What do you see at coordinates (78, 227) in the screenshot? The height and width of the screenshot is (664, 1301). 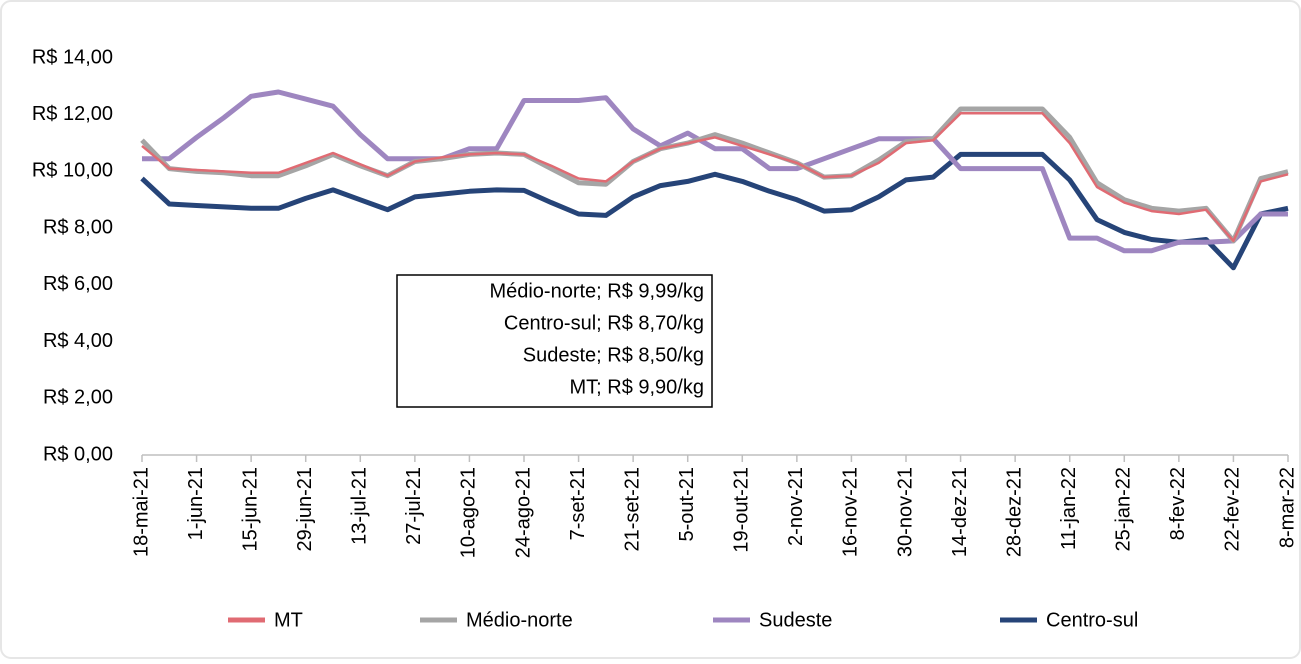 I see `y-tick-label: R$ 8,00` at bounding box center [78, 227].